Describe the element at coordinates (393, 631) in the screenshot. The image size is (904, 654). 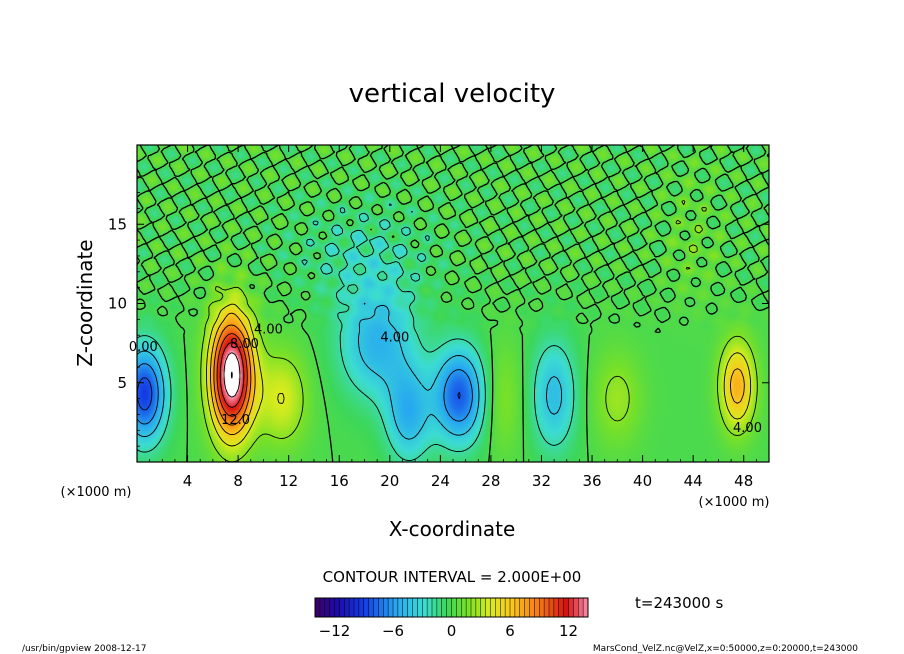
I see `colorbar-tick-label: −6` at that location.